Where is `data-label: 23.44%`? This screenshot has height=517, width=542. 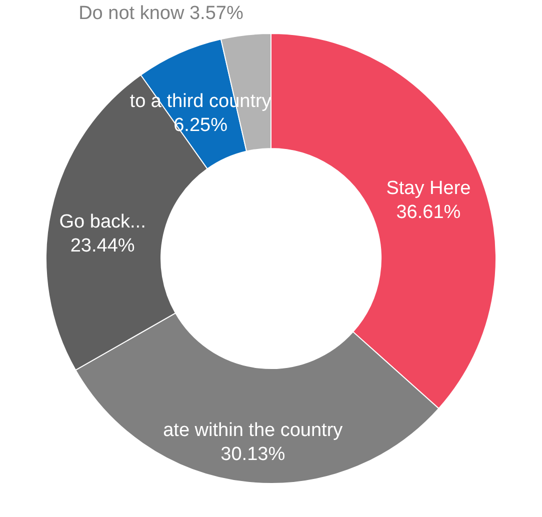
data-label: 23.44% is located at coordinates (102, 245).